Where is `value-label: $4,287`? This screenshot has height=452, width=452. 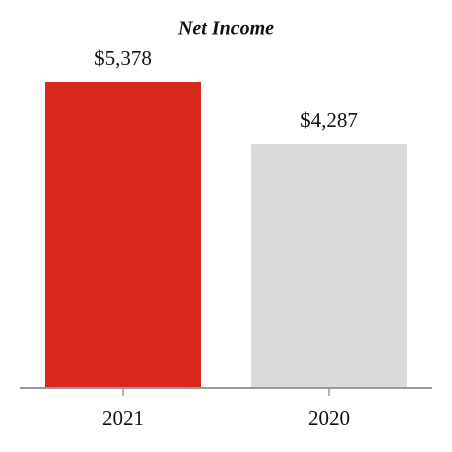 value-label: $4,287 is located at coordinates (329, 120).